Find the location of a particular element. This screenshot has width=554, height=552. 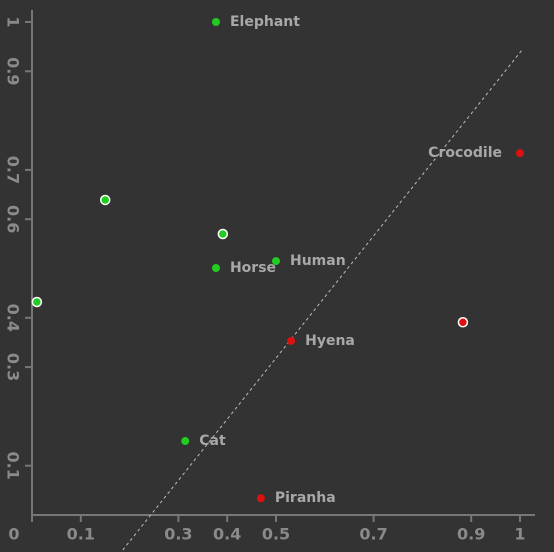

x-tick-label: 0.7 is located at coordinates (373, 534).